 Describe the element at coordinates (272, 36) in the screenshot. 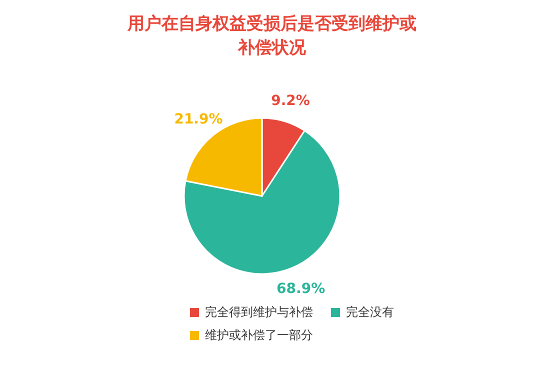

I see `chart-title: 用户在自身权益受损后是否受到维护或补偿状况` at that location.